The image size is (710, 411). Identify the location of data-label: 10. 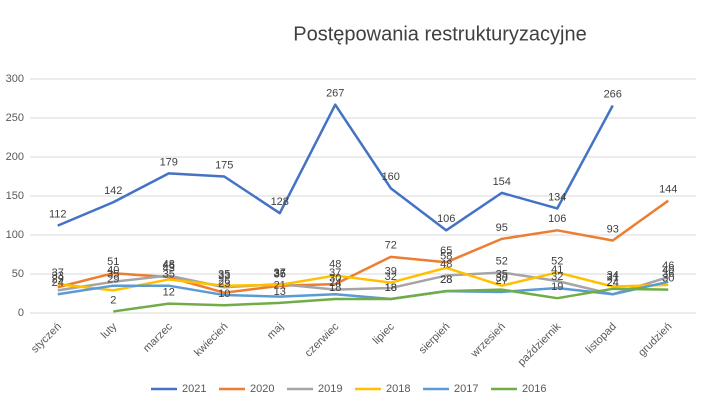
(224, 294).